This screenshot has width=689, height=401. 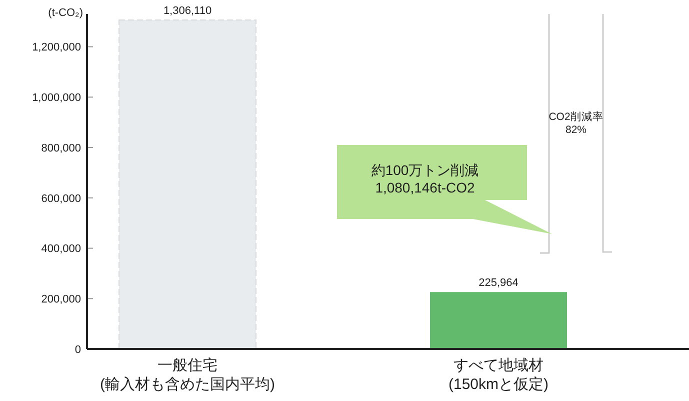 What do you see at coordinates (187, 11) in the screenshot?
I see `data-label: 1,306,110` at bounding box center [187, 11].